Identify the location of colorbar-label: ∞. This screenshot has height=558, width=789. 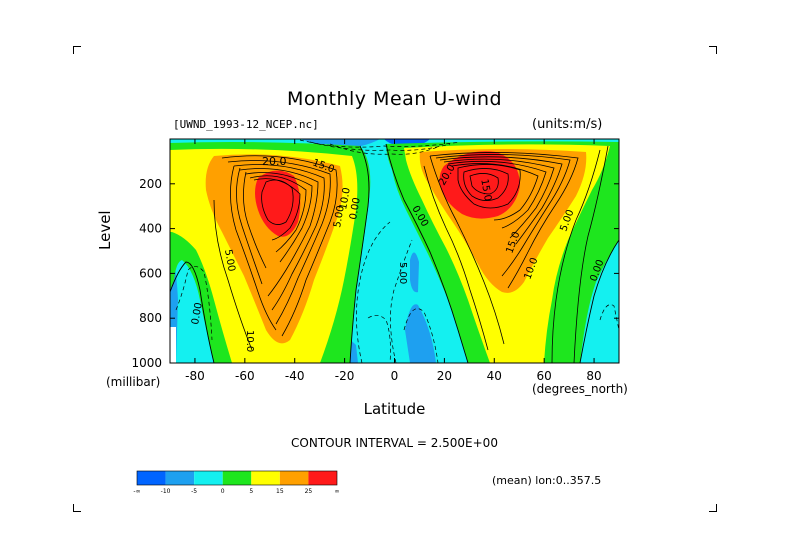
(337, 491).